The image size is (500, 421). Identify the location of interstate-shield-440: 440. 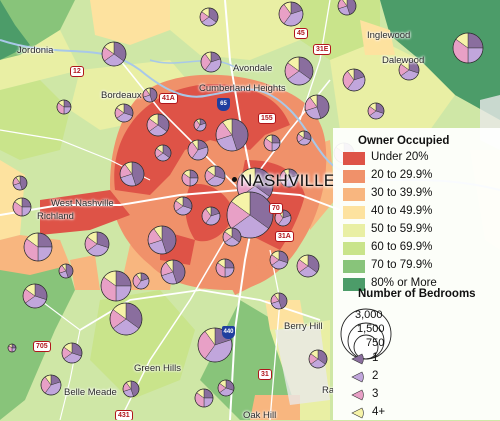
(228, 332).